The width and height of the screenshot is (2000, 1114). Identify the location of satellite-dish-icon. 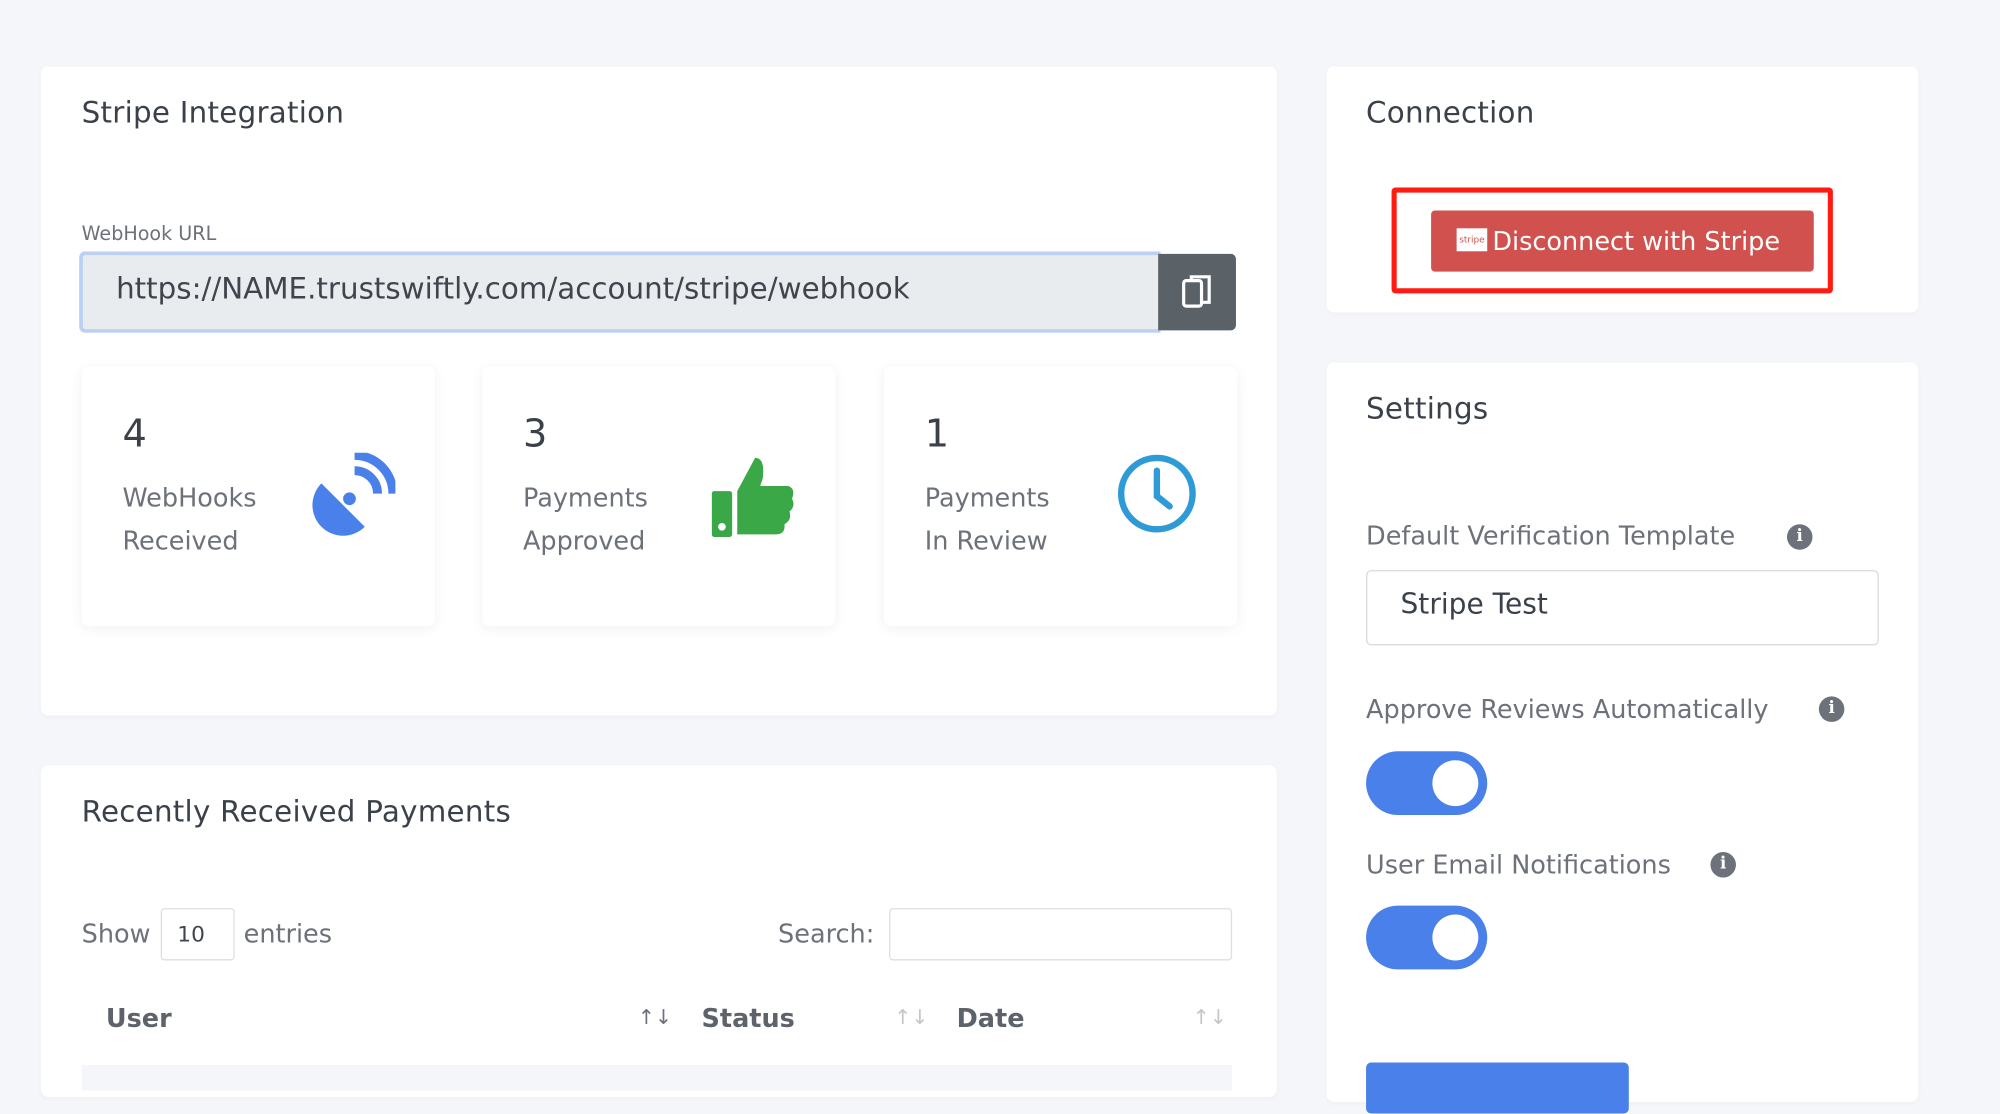
(354, 494).